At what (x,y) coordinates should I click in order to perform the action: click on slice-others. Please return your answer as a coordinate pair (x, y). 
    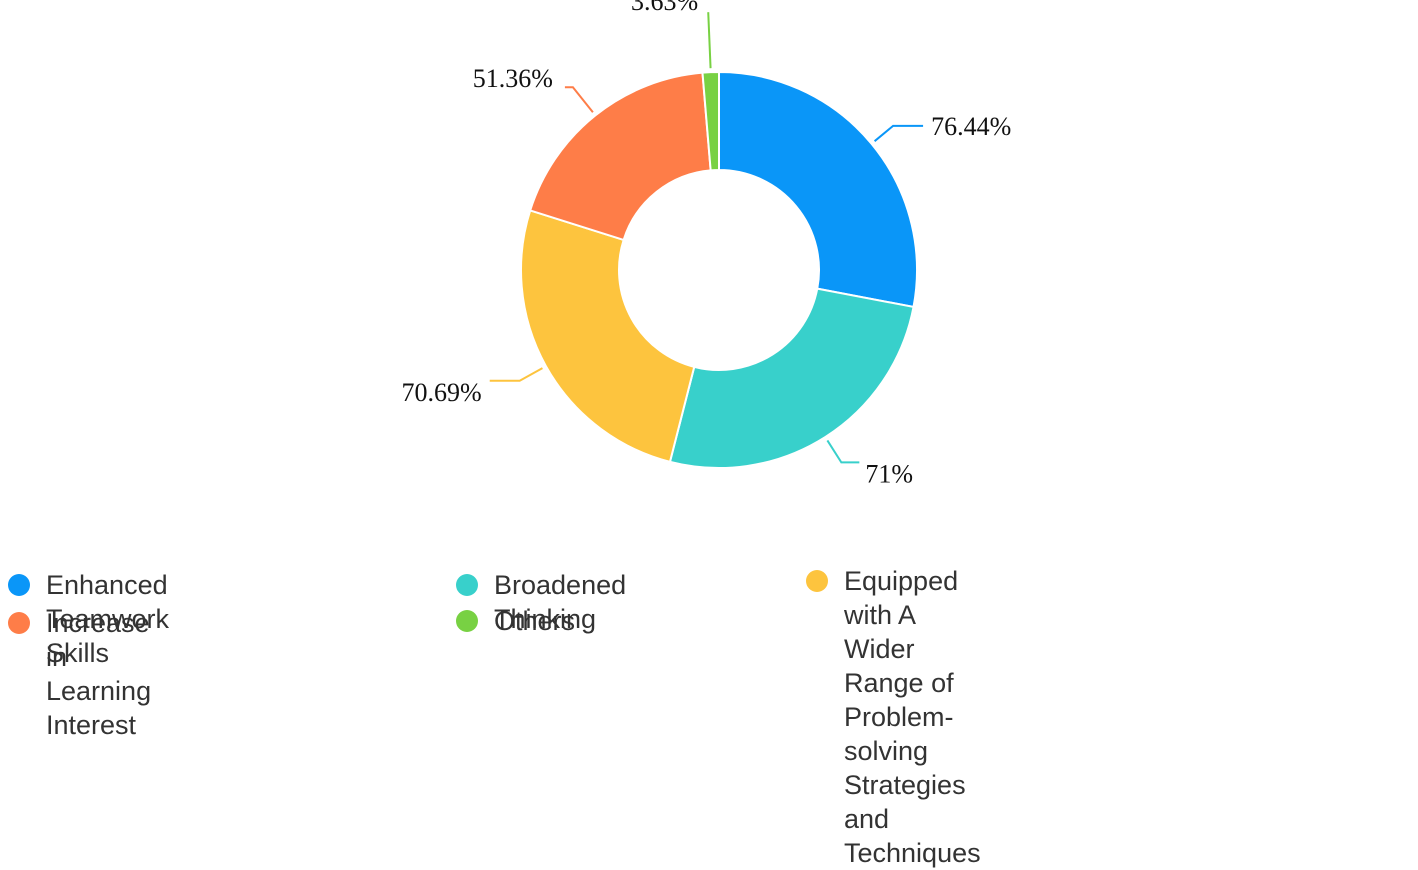
    Looking at the image, I should click on (710, 121).